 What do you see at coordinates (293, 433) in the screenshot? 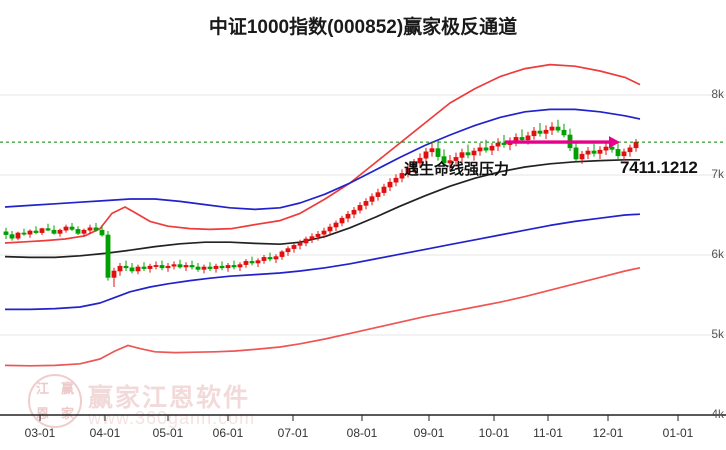
I see `x-axis-label: 07-01` at bounding box center [293, 433].